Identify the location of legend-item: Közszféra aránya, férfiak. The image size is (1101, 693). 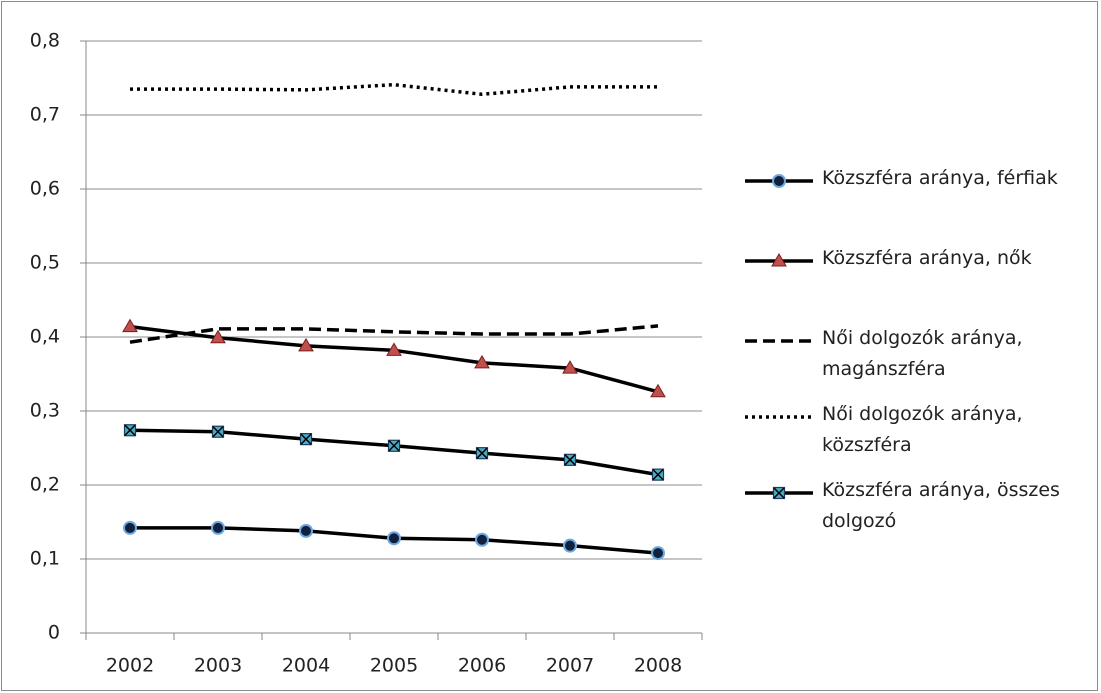
(914, 180).